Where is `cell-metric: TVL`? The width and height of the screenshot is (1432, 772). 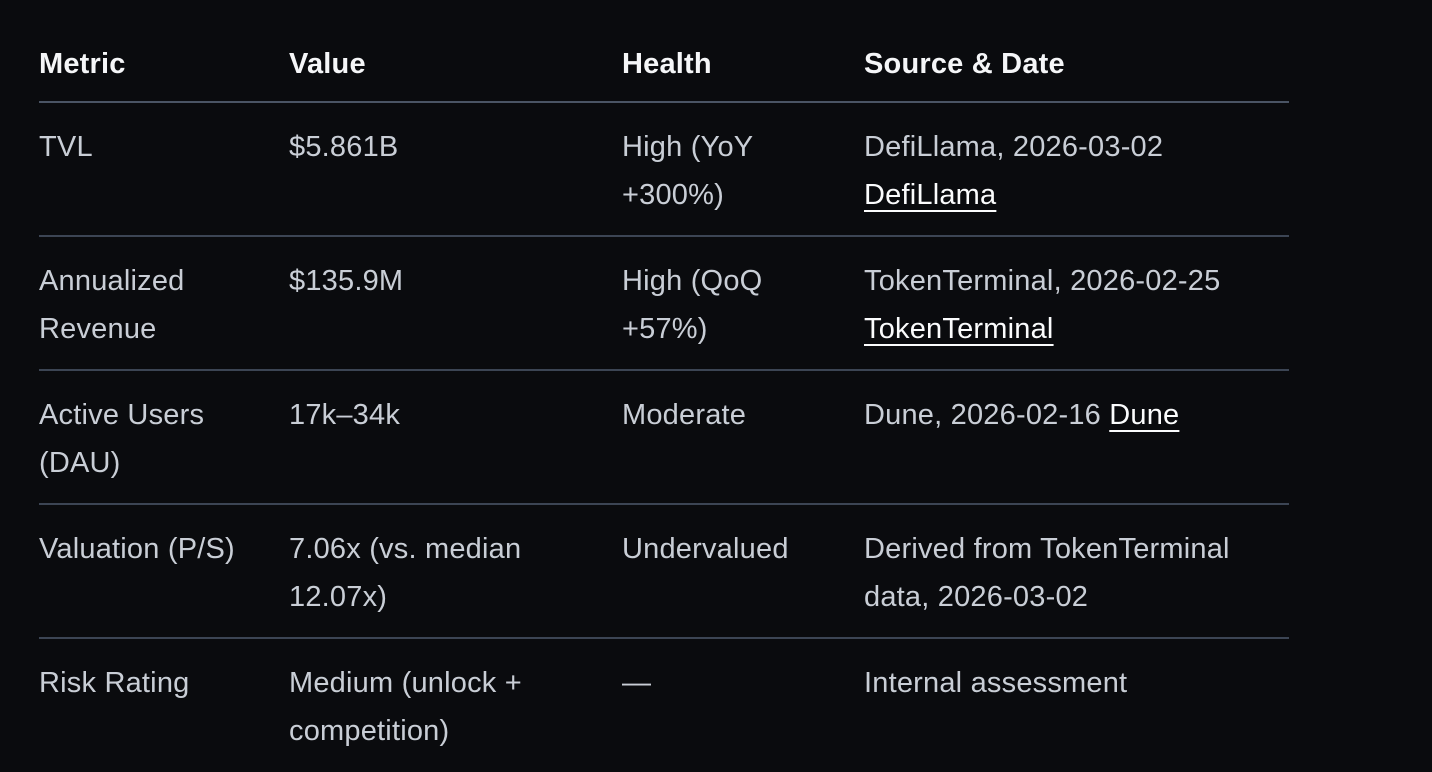 cell-metric: TVL is located at coordinates (164, 169).